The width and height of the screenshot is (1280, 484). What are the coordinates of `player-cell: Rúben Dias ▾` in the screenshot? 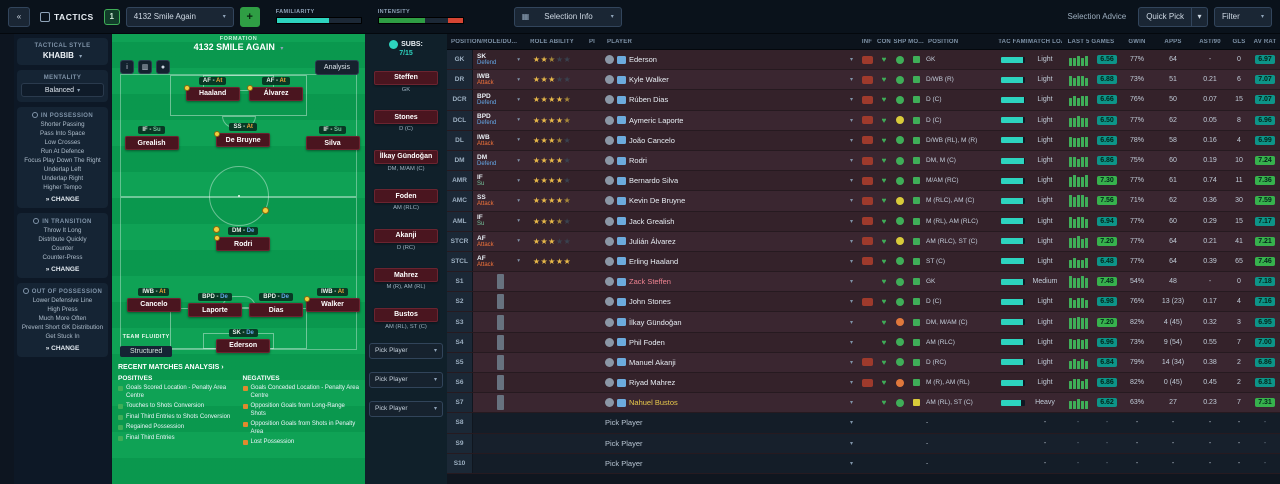 It's located at (730, 99).